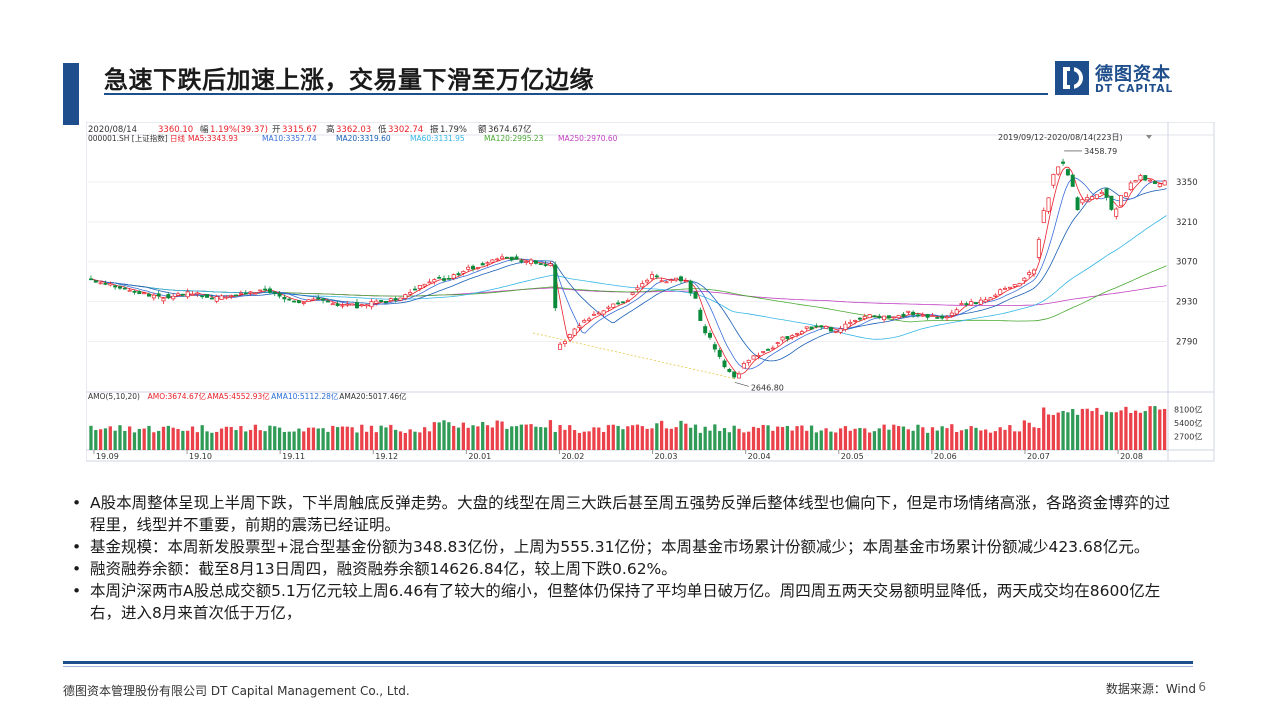 Image resolution: width=1280 pixels, height=720 pixels. Describe the element at coordinates (204, 129) in the screenshot. I see `header-value: 幅` at that location.